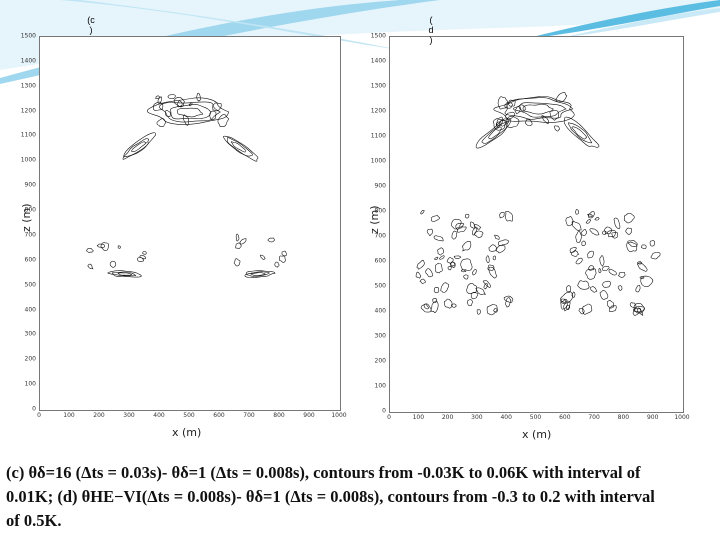  I want to click on panel-d-label: ( d ), so click(431, 30).